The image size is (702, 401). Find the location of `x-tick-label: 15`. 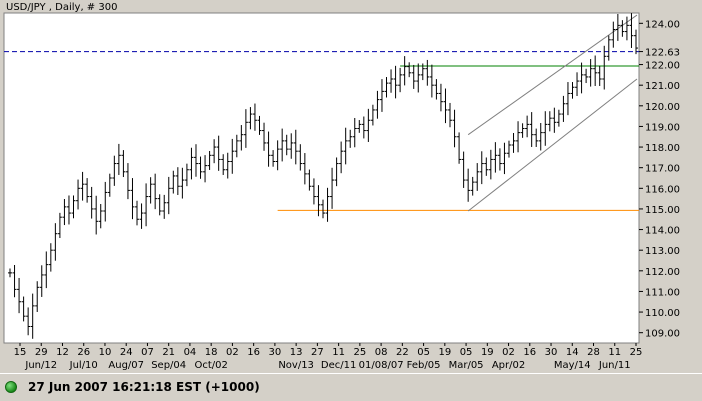

x-tick-label: 15 is located at coordinates (20, 352).